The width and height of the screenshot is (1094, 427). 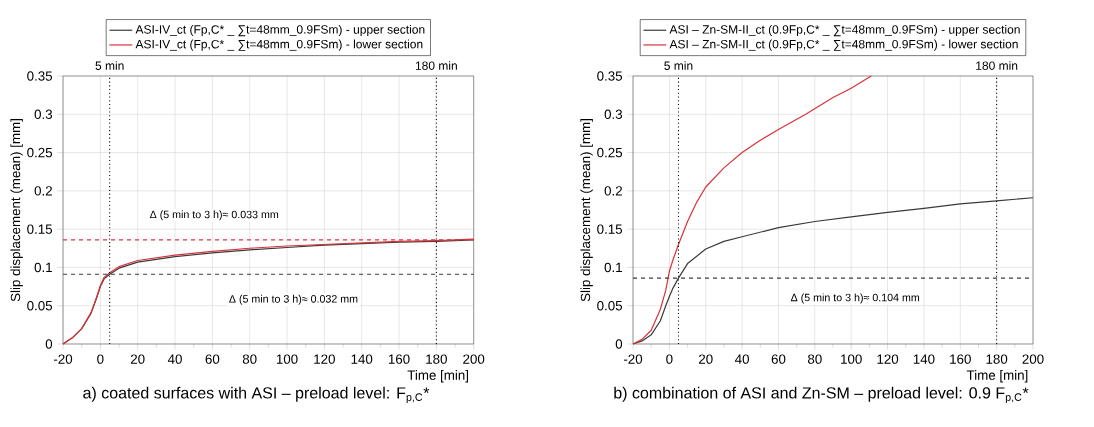 I want to click on annotation: Δ (5 min to 3 h)≈ 0.104 mm, so click(x=855, y=298).